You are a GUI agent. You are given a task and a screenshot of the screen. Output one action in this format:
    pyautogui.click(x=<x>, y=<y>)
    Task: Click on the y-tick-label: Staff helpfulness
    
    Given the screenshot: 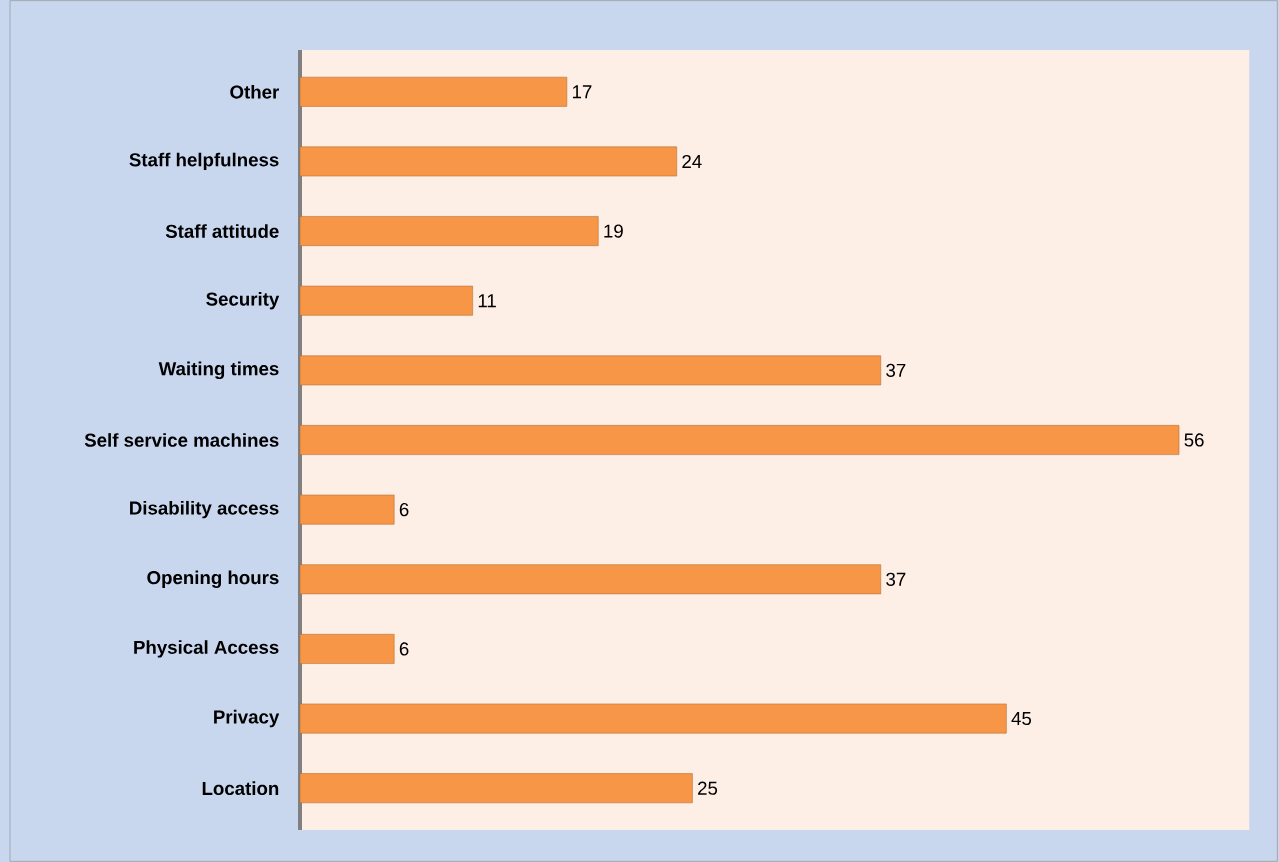 What is the action you would take?
    pyautogui.click(x=204, y=161)
    